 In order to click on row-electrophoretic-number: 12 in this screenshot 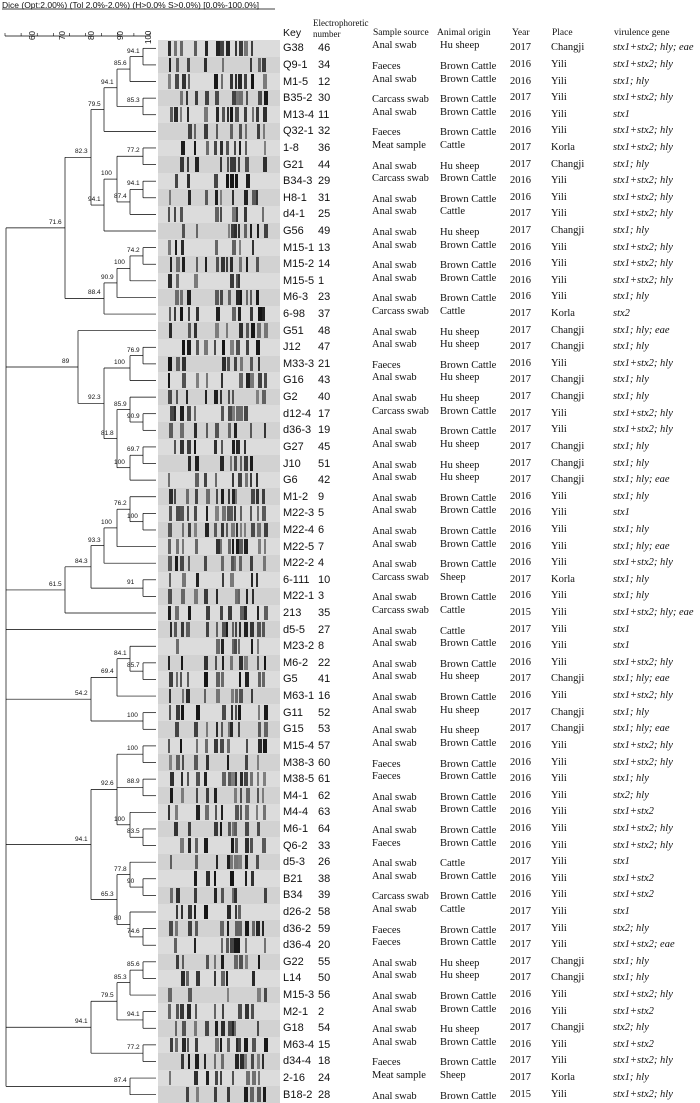, I will do `click(324, 81)`.